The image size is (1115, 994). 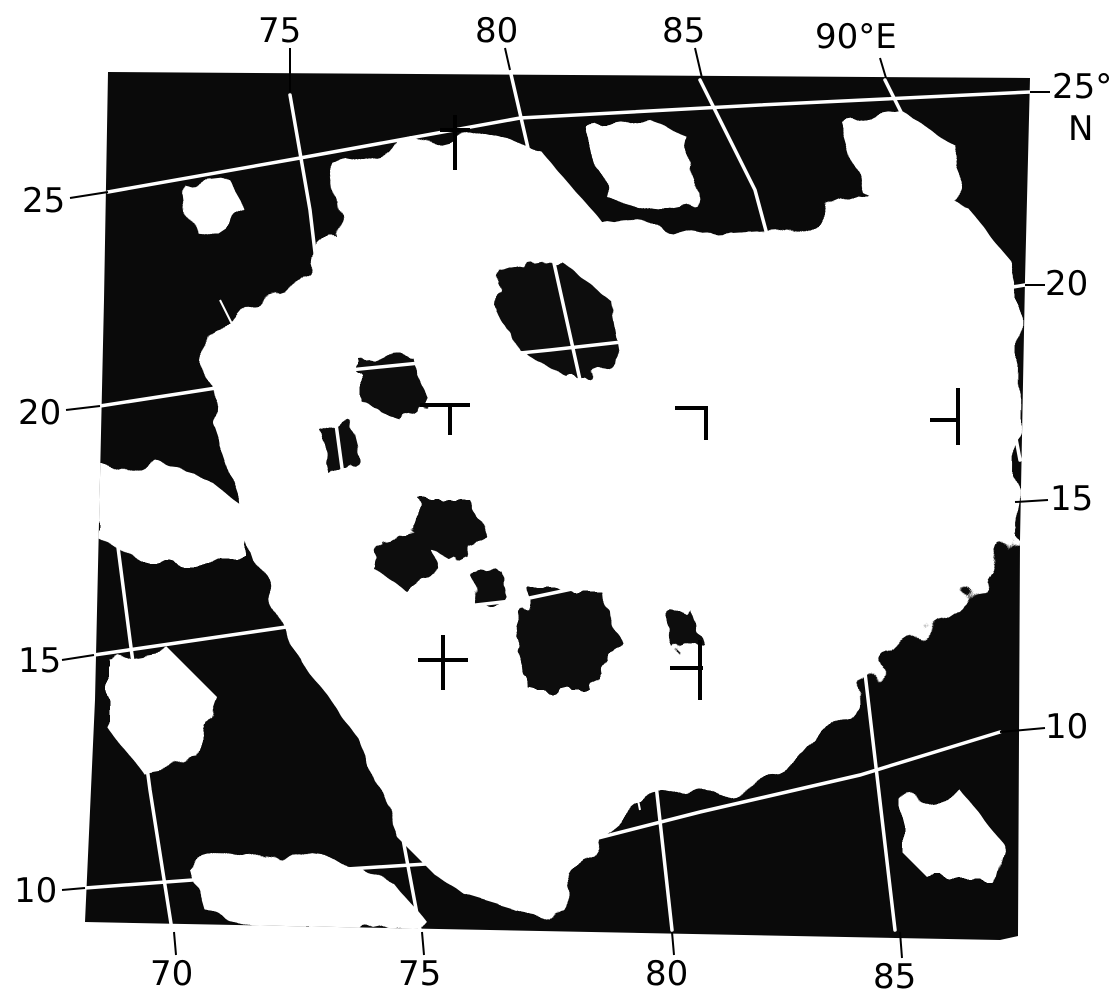 What do you see at coordinates (165, 710) in the screenshot?
I see `cloud-lower-left` at bounding box center [165, 710].